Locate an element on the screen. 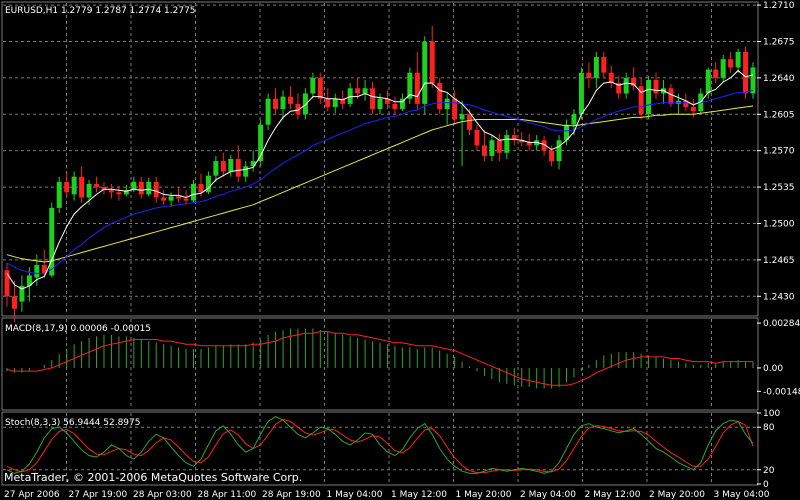 This screenshot has width=800, height=500. stochastic-panel is located at coordinates (380, 445).